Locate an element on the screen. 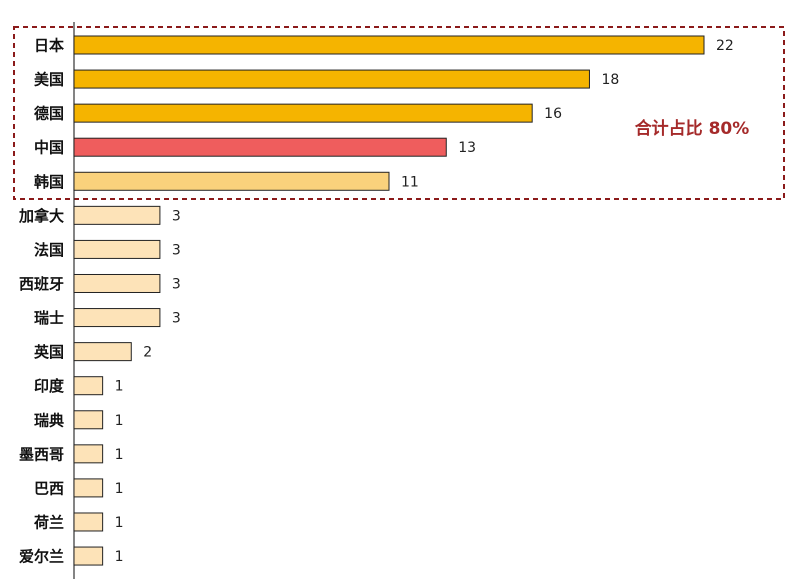  value-label: 11 is located at coordinates (410, 182).